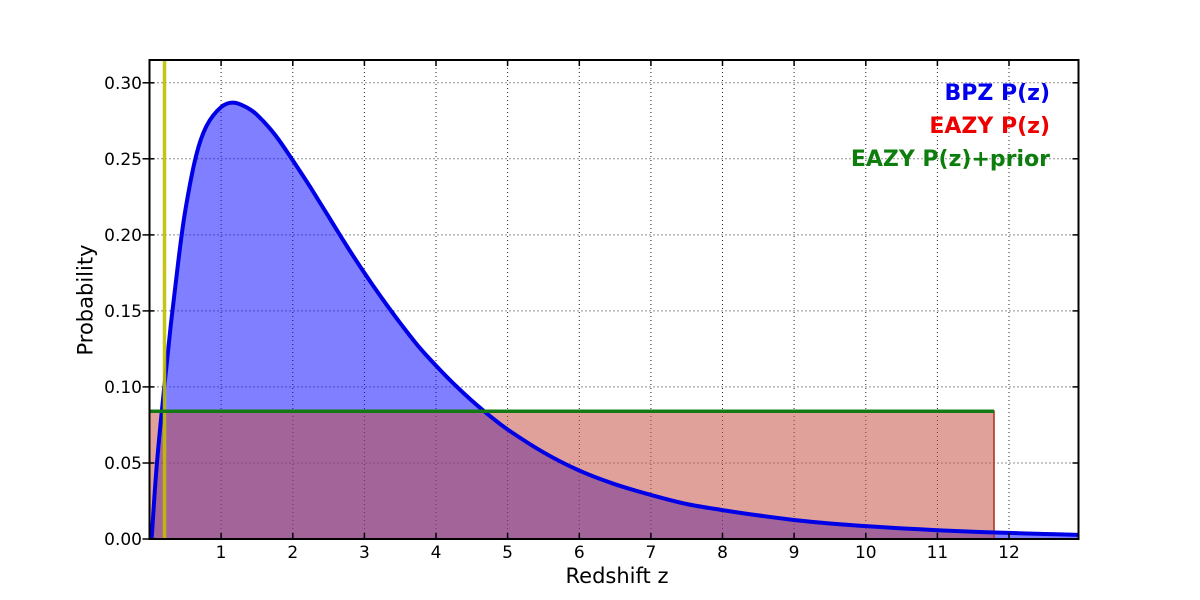  I want to click on x-tick-label: 5, so click(507, 553).